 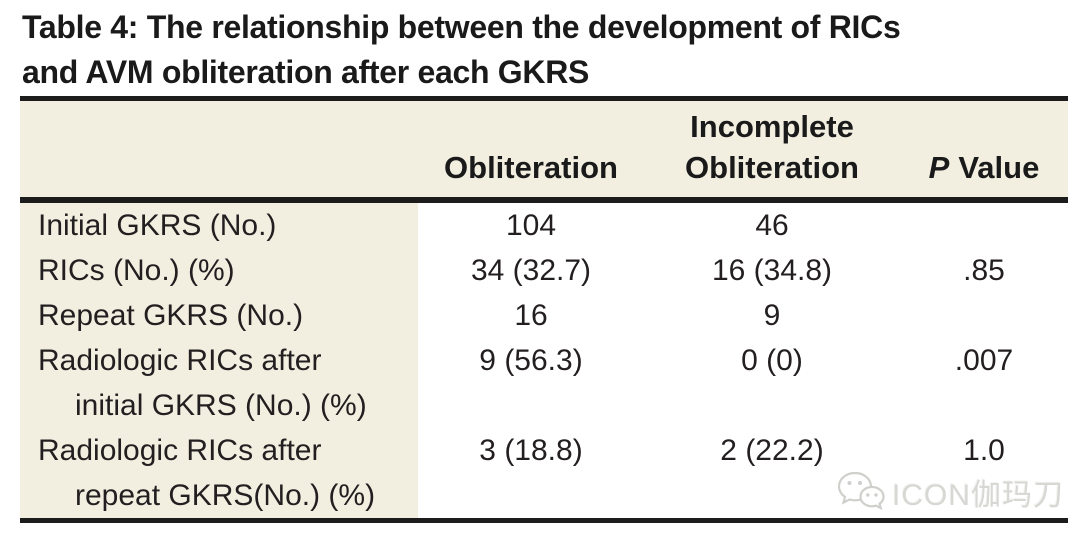 I want to click on obliteration-value: 16, so click(x=531, y=315).